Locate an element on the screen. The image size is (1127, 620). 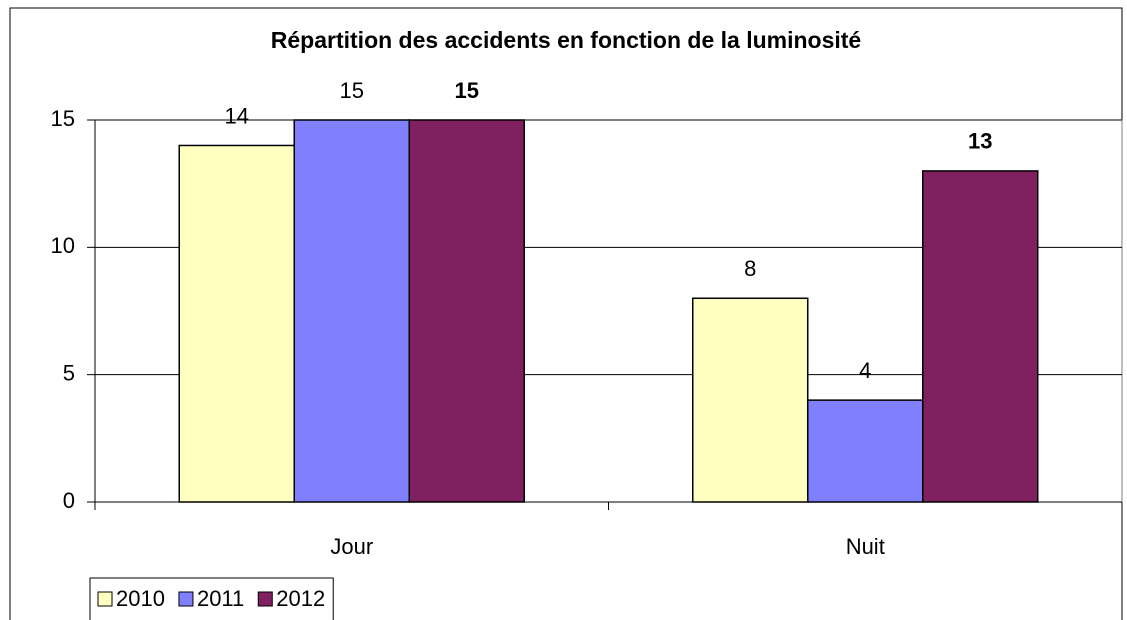
data-label: 14 is located at coordinates (237, 115).